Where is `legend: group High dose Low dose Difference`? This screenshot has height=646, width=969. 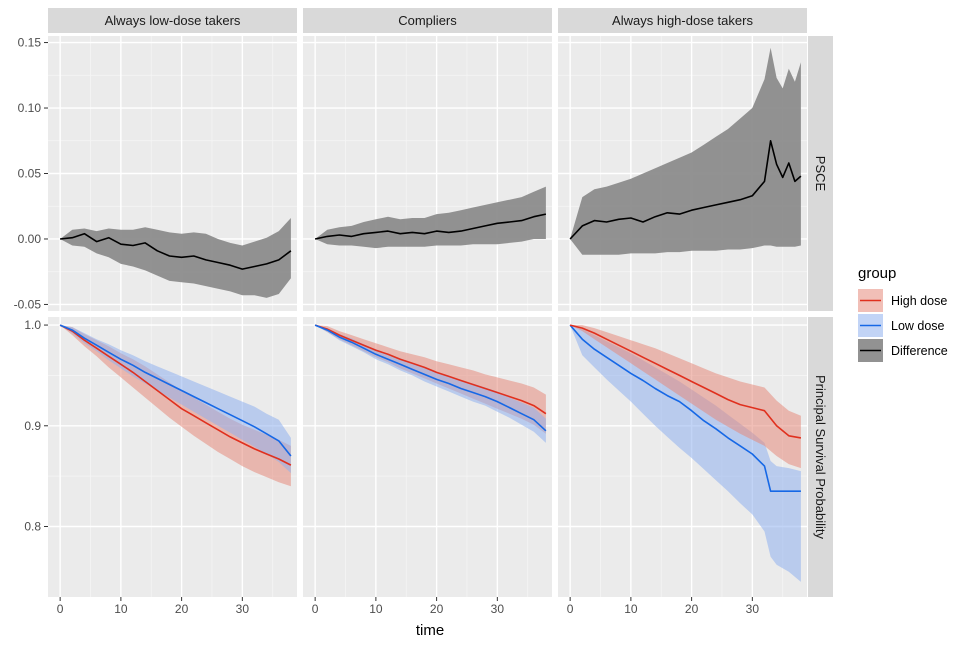 legend: group High dose Low dose Difference is located at coordinates (903, 313).